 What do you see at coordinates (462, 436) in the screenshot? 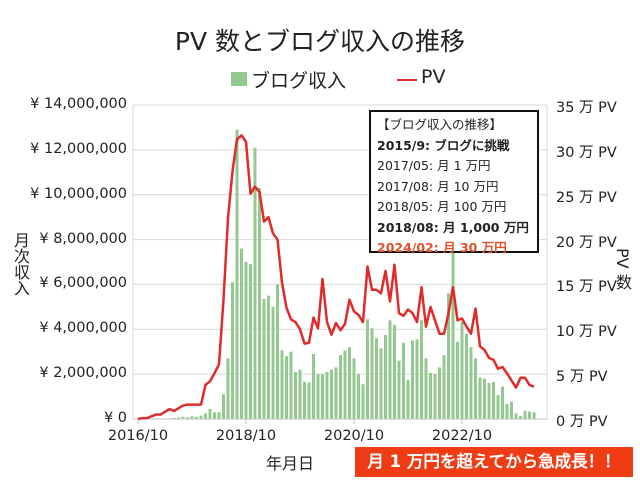
I see `x-tick-label: 2022/10` at bounding box center [462, 436].